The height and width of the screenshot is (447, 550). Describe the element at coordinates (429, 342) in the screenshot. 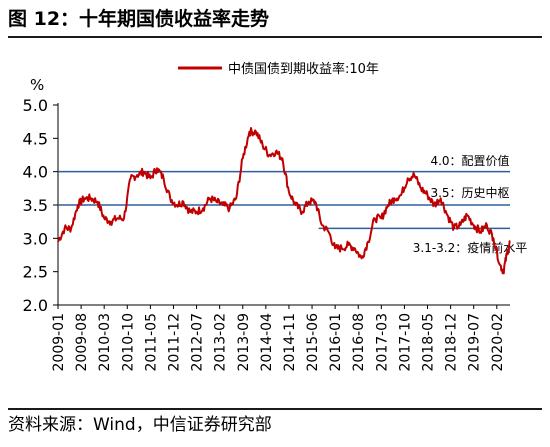

I see `x-tick-label: 2018-05` at that location.